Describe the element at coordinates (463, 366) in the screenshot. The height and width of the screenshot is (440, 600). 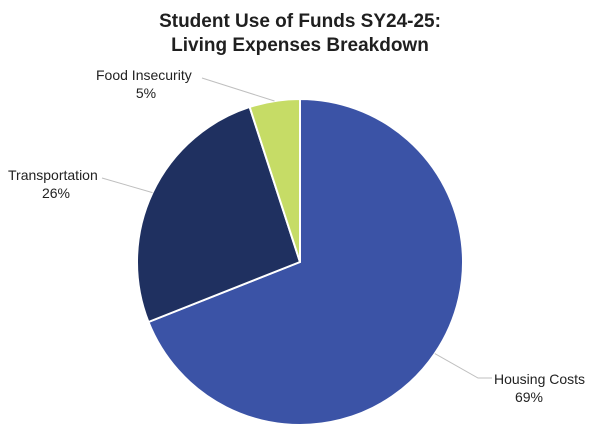
I see `leader-line-housing-costs` at that location.